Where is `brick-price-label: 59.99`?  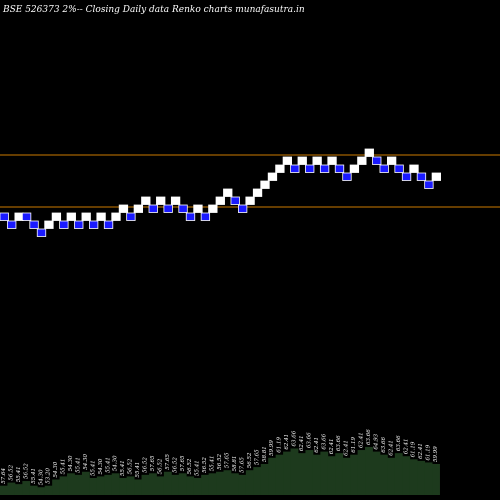
brick-price-label: 59.99 is located at coordinates (272, 448).